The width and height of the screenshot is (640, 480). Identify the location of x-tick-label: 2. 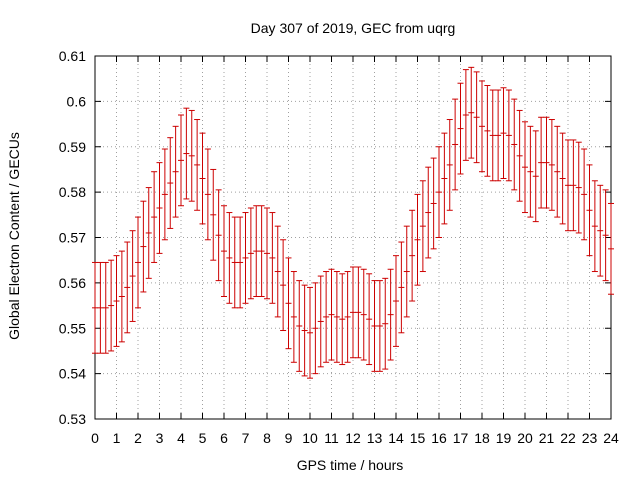
(138, 438).